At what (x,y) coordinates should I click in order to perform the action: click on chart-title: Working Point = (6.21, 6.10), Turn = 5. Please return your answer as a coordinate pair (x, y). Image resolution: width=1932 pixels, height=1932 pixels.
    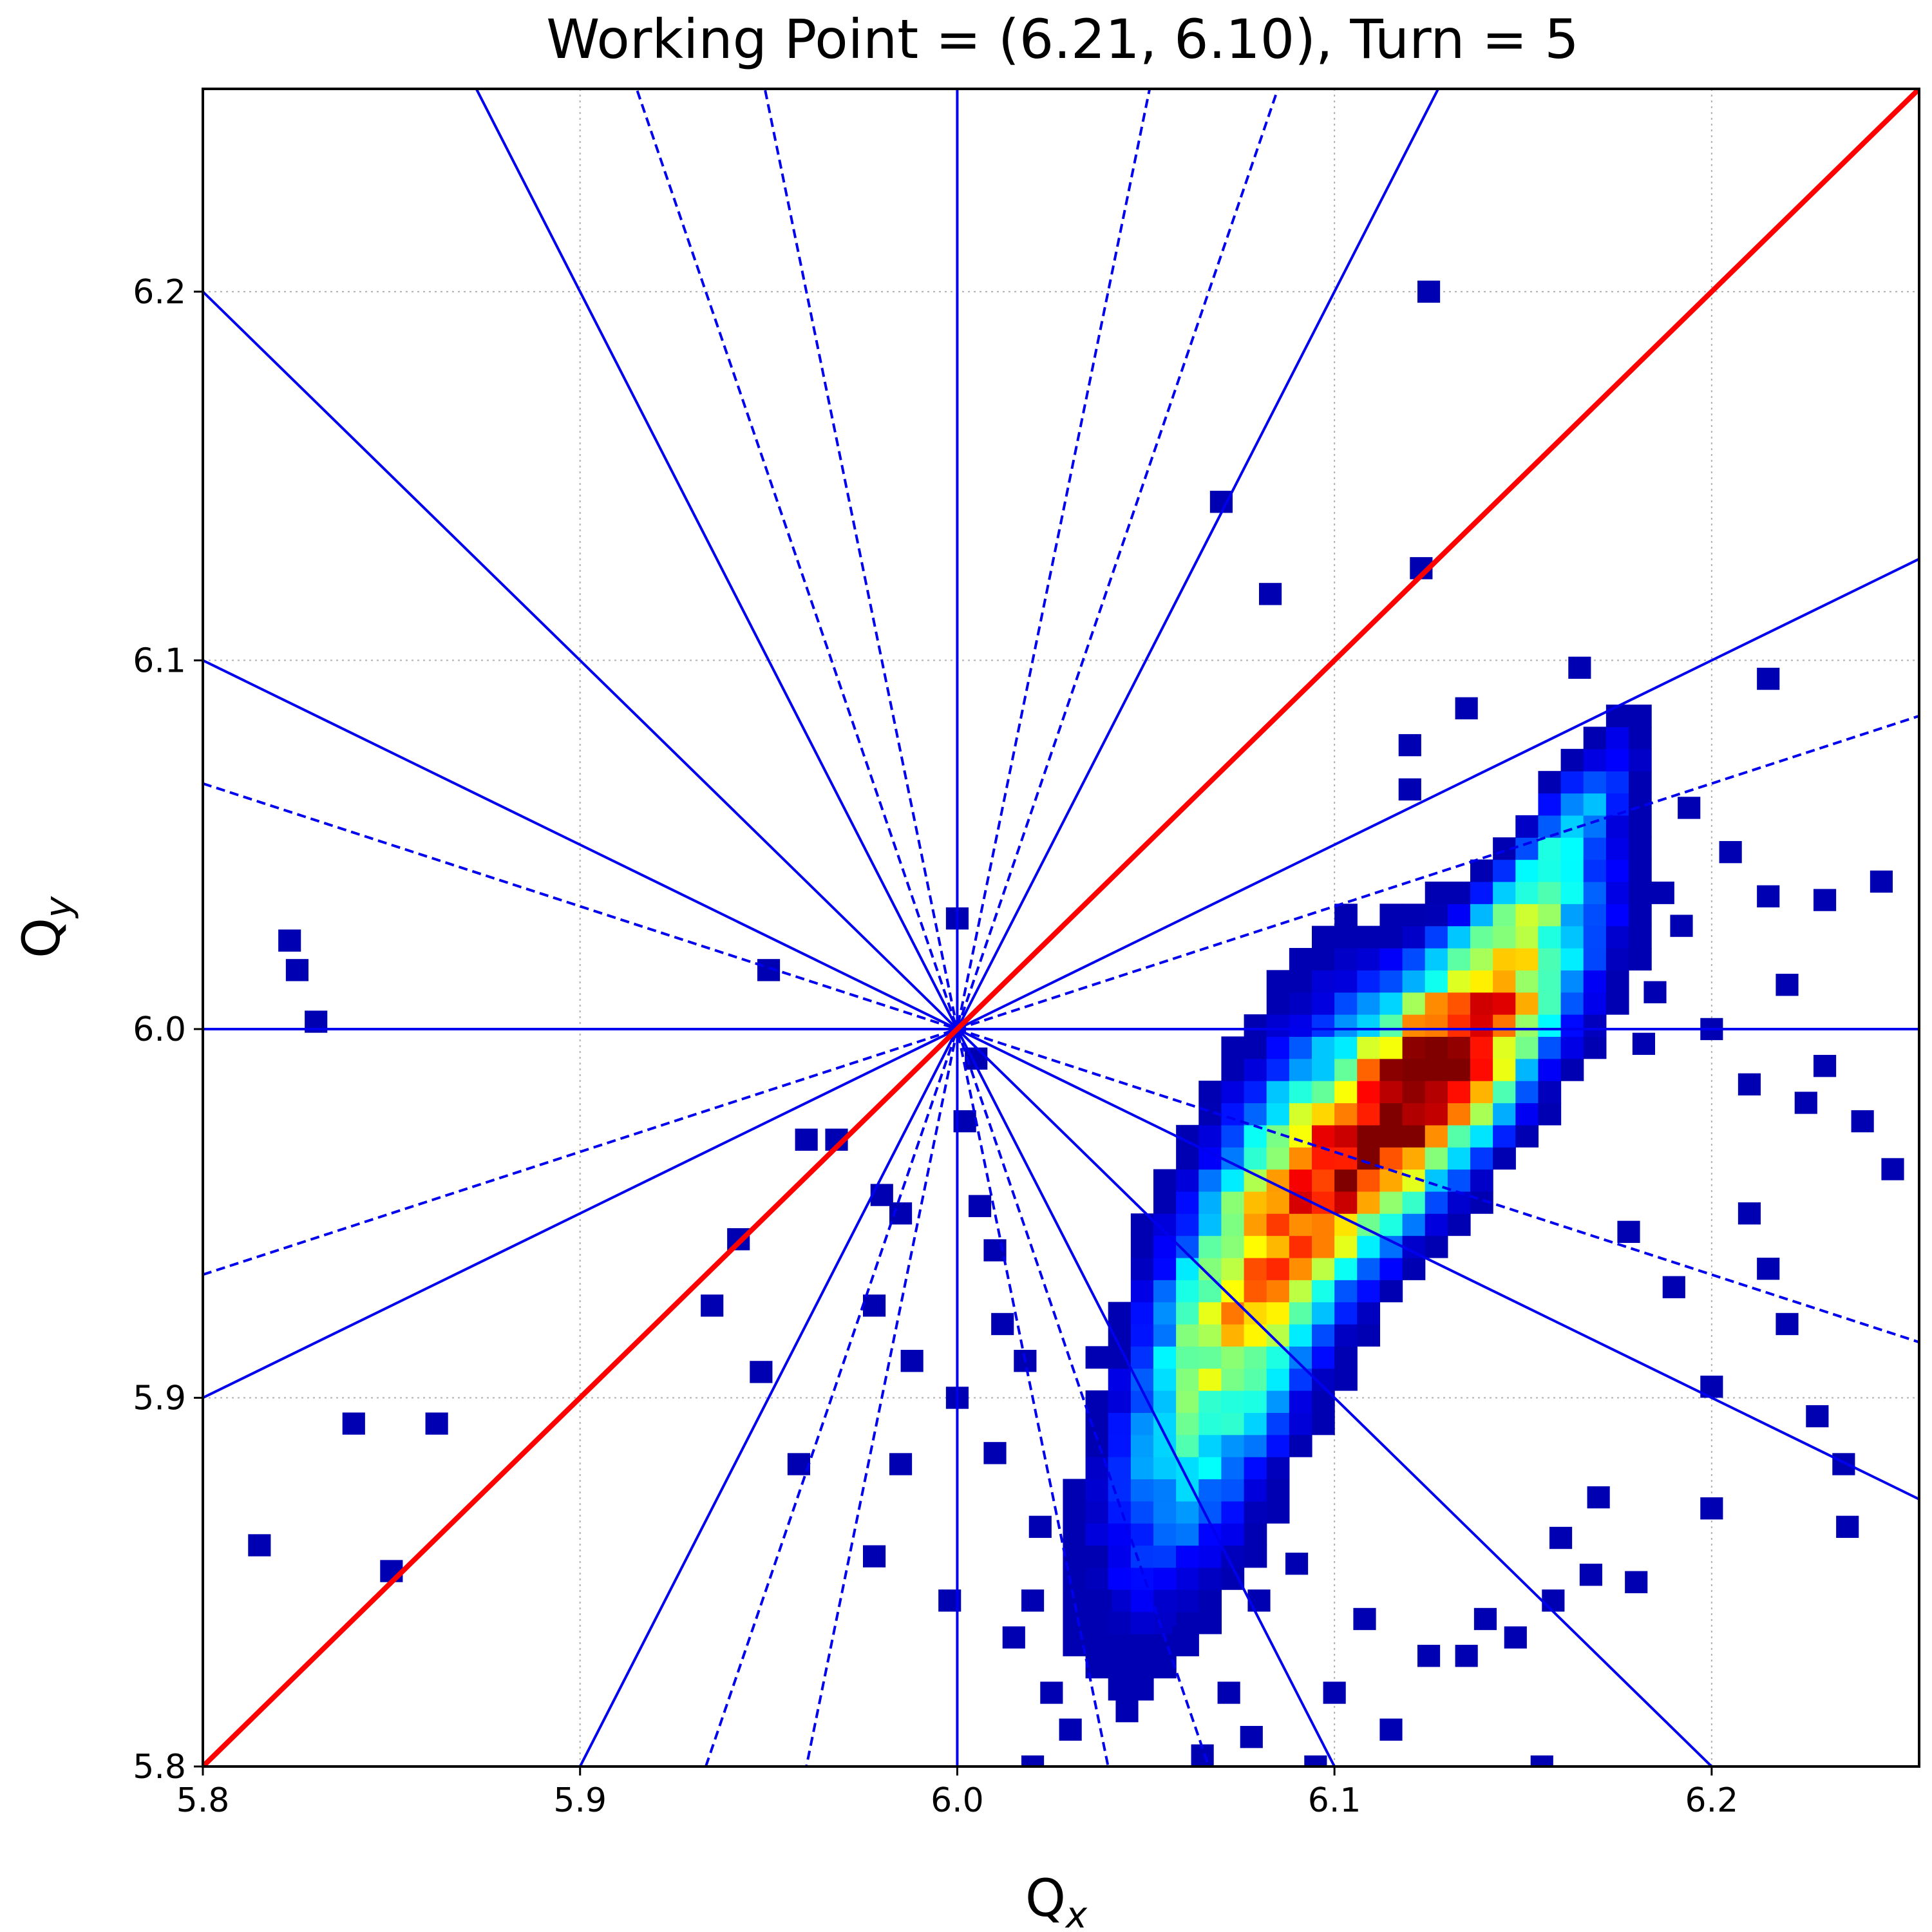
    Looking at the image, I should click on (1062, 40).